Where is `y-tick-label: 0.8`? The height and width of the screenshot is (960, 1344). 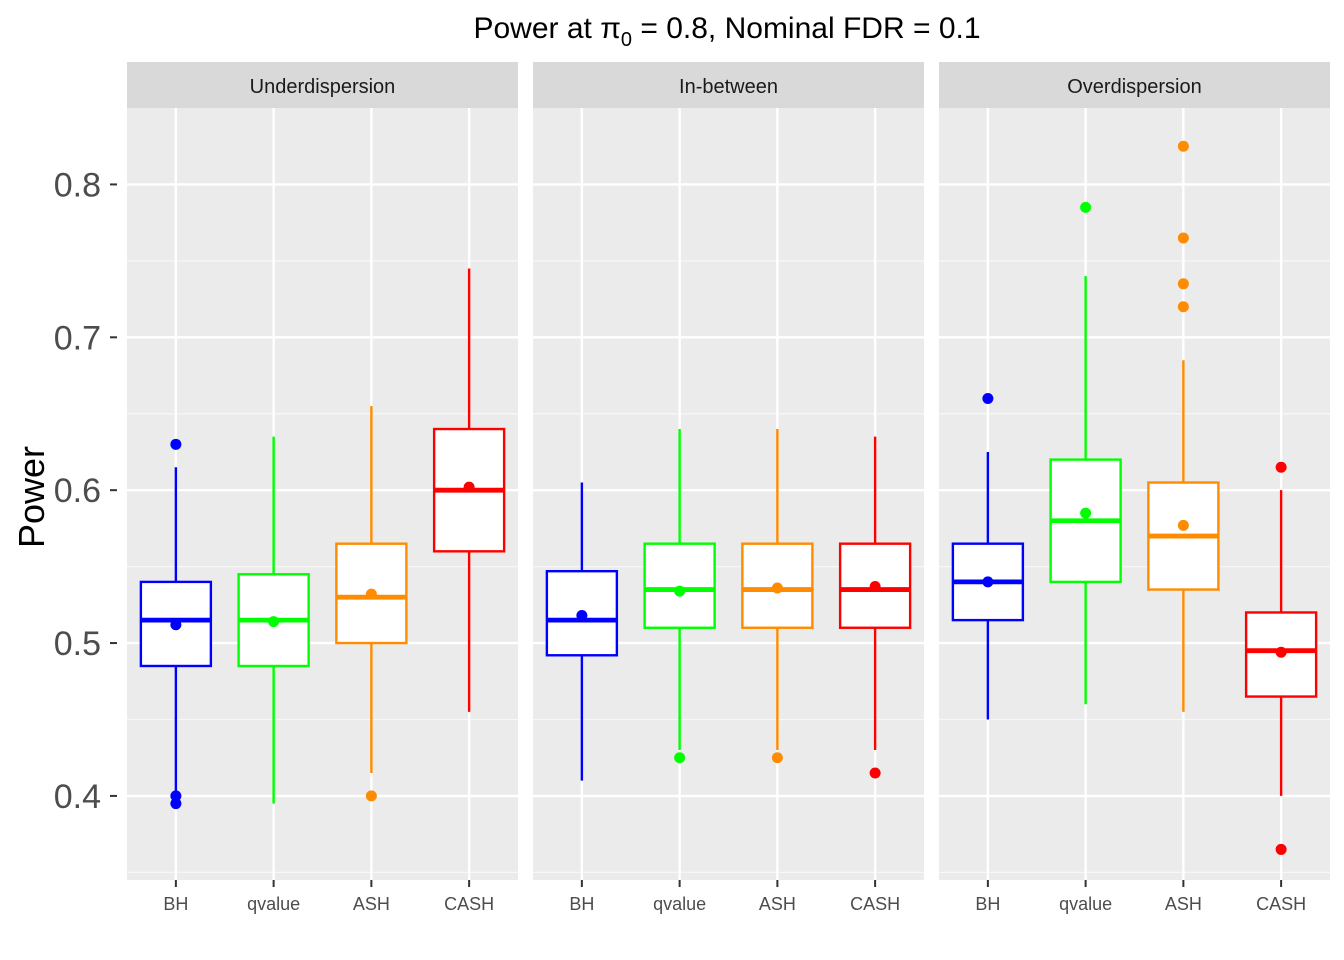
y-tick-label: 0.8 is located at coordinates (77, 185).